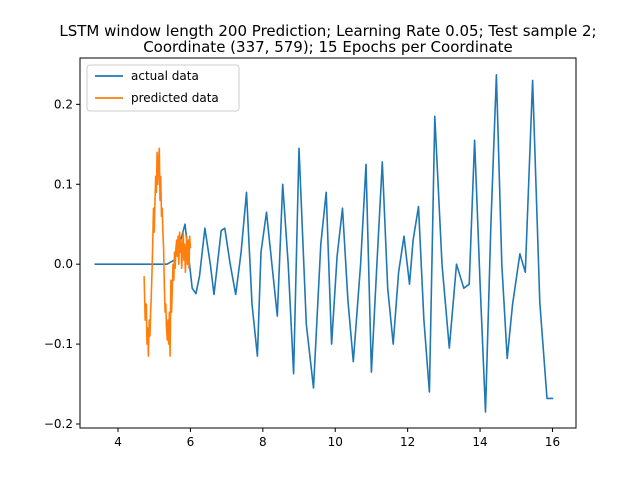  I want to click on x-tick-label: 16, so click(552, 442).